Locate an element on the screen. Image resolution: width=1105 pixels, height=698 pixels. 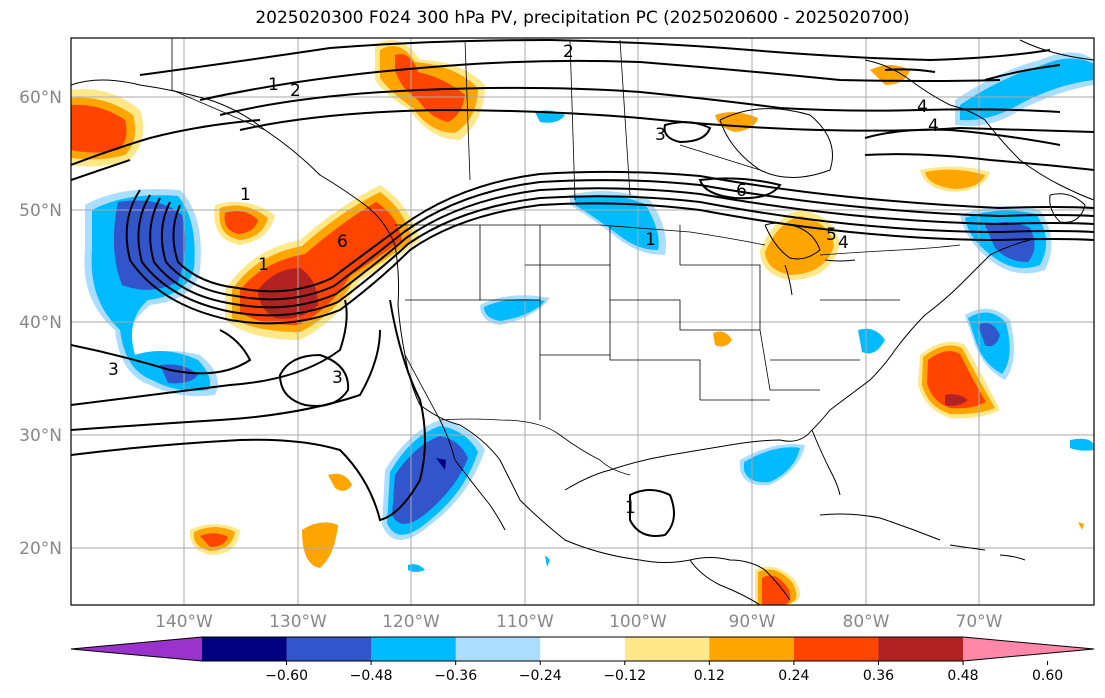
colorbar-tick-label: −0.48 is located at coordinates (371, 676).